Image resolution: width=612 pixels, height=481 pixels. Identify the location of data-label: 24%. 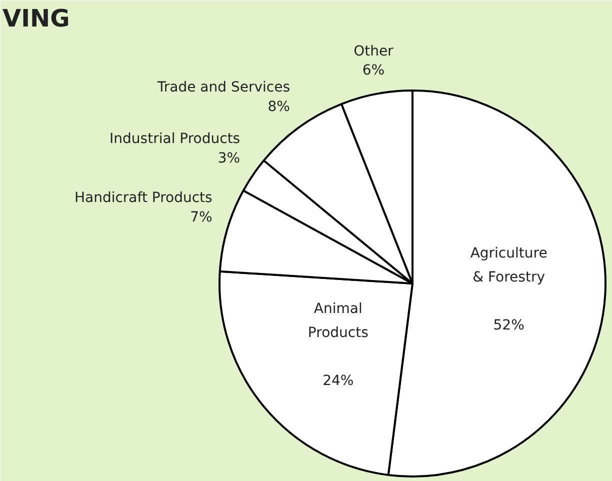
(338, 381).